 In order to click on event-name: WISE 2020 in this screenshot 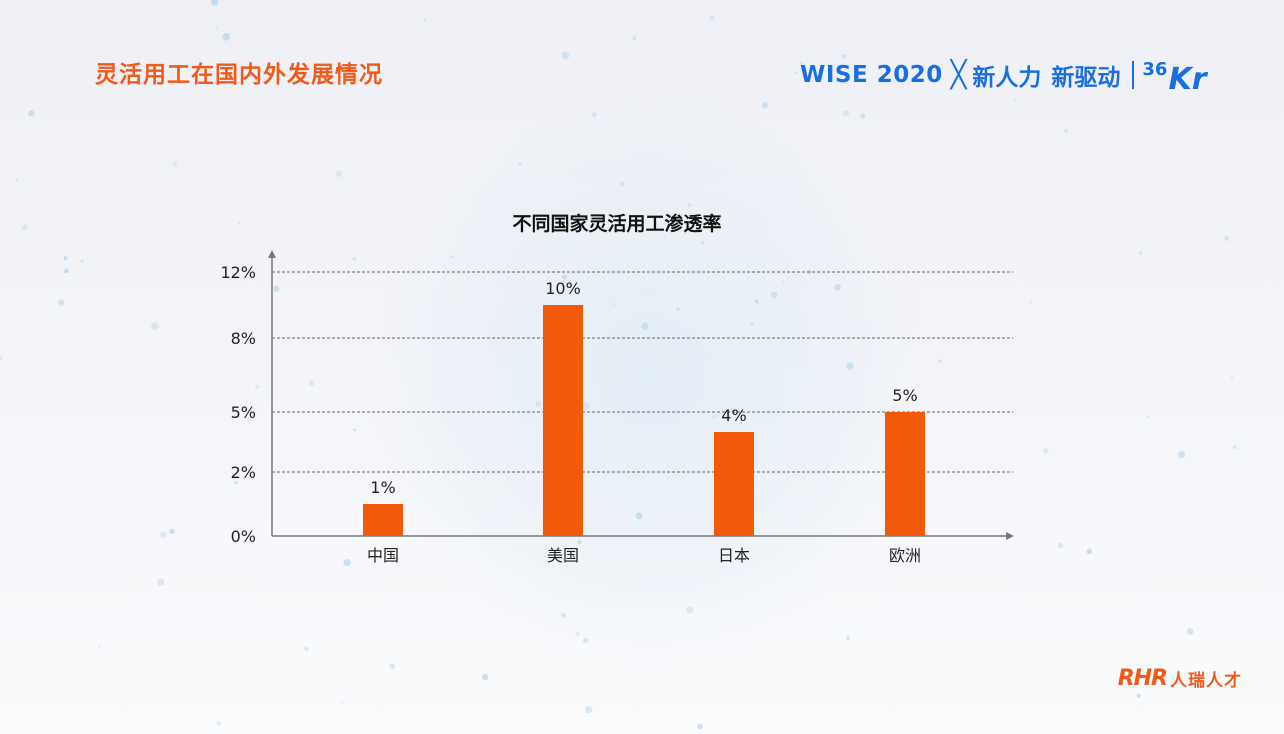, I will do `click(871, 75)`.